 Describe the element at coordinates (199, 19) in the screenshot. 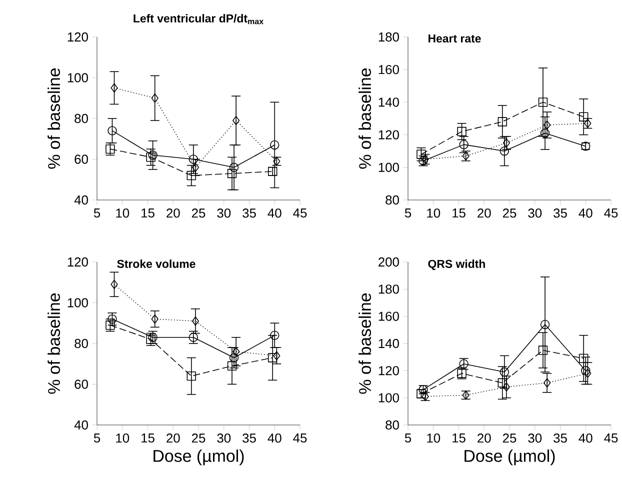

I see `chart-title: Left ventricular dP/dt$_{max}$` at that location.